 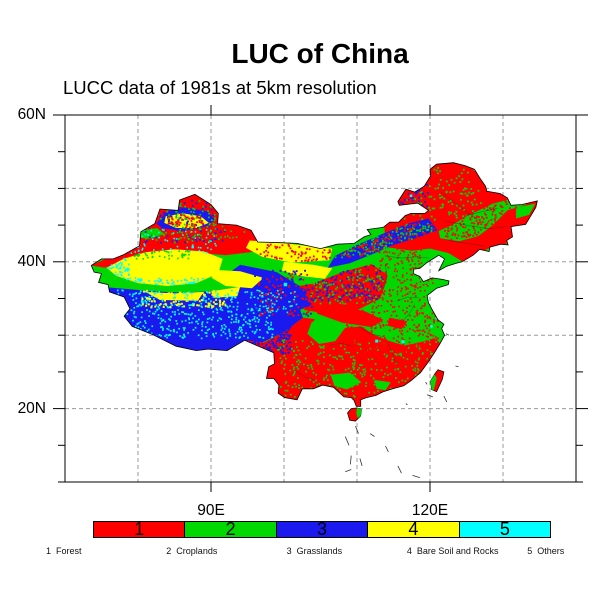 I want to click on region-changbai-red, so click(x=486, y=248).